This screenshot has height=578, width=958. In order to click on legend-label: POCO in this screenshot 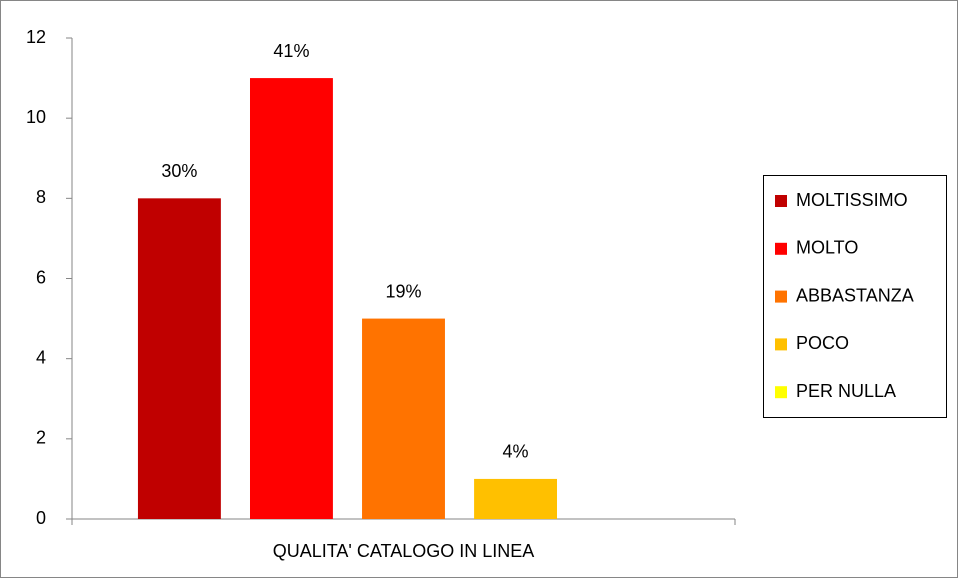, I will do `click(822, 343)`.